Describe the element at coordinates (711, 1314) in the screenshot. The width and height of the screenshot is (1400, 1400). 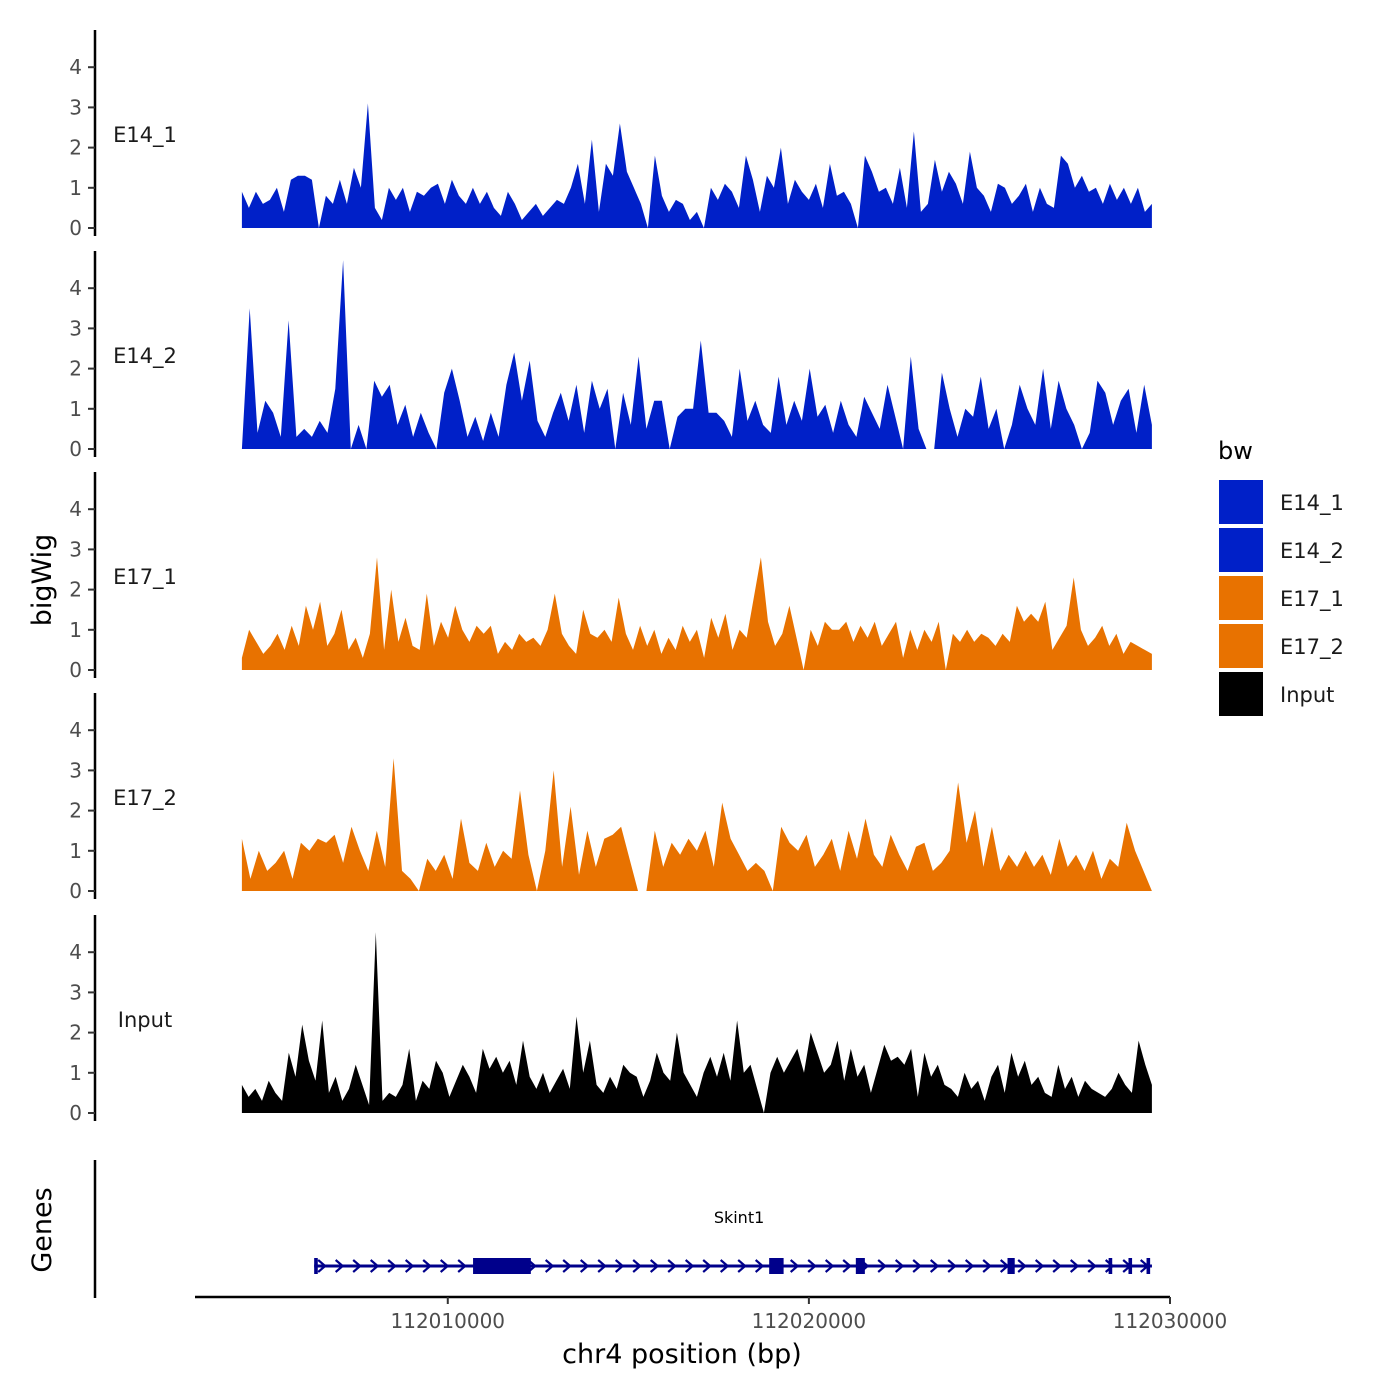
I see `x-axis: 112010000 112020000 112030000` at that location.